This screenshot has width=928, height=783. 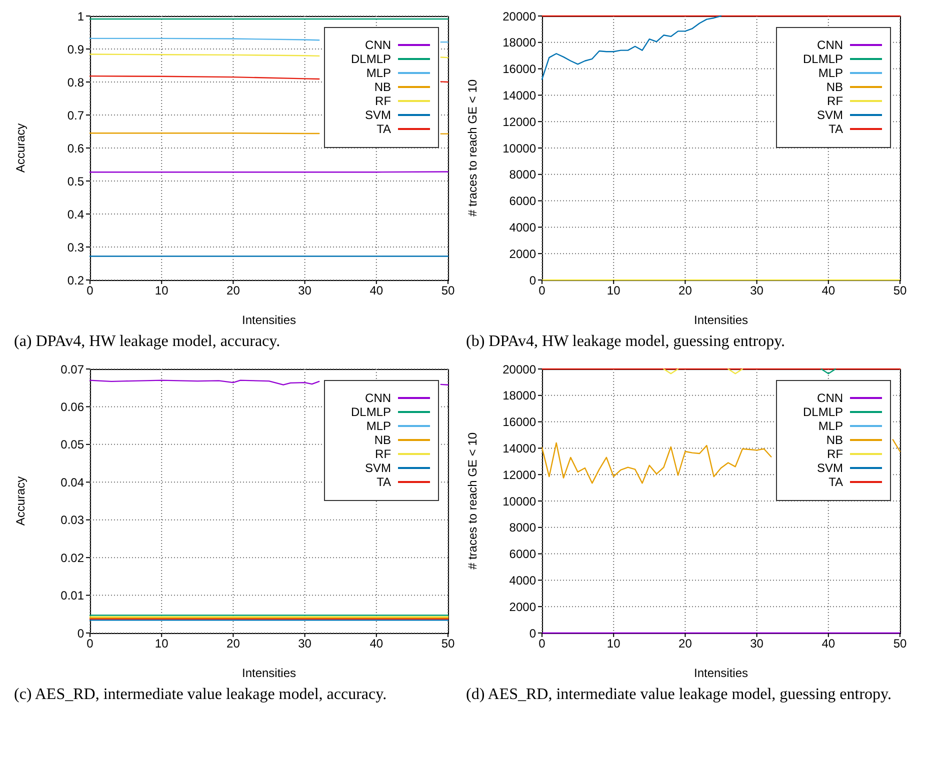 I want to click on y-tick-label: 0.05, so click(x=72, y=445).